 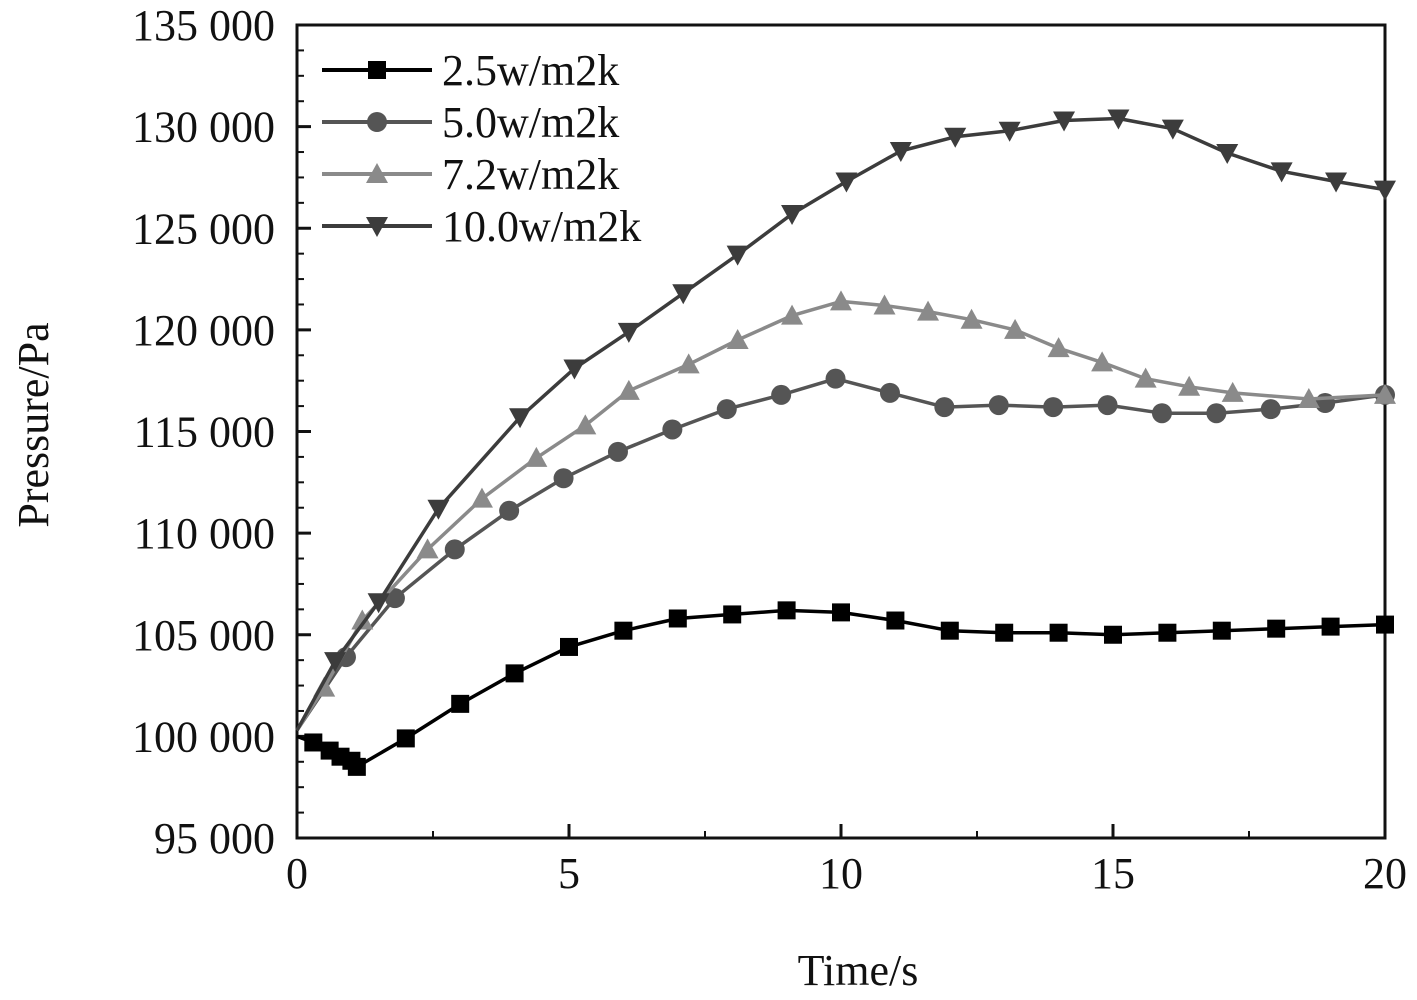 What do you see at coordinates (203, 330) in the screenshot?
I see `y-tick-label: 120 000` at bounding box center [203, 330].